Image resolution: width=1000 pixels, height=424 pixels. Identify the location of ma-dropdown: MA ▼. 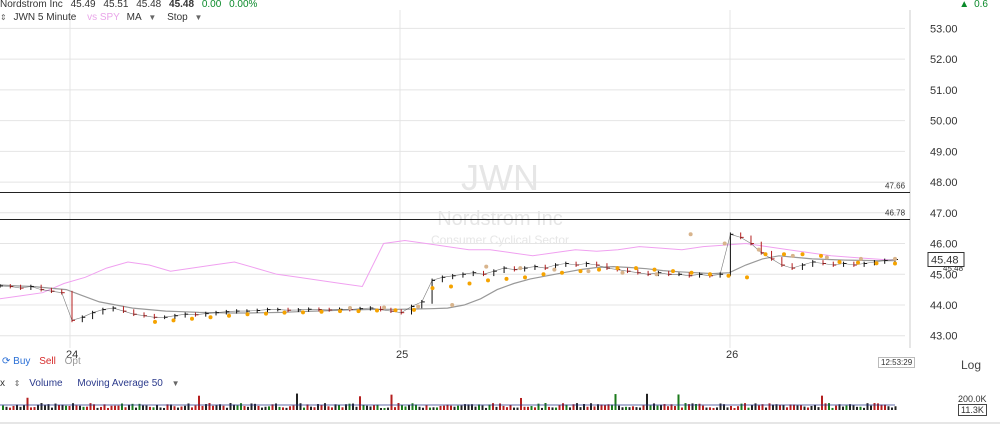
(144, 17).